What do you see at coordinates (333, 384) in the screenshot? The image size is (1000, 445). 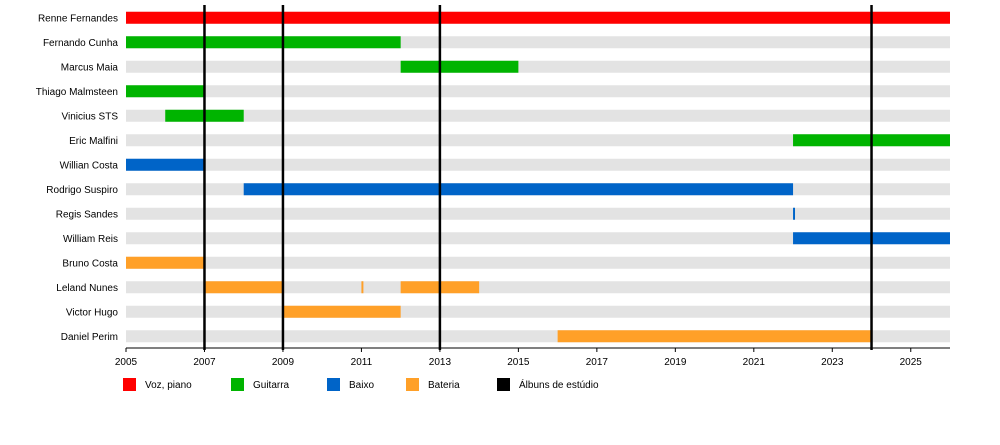 I see `legend-swatch-bass` at bounding box center [333, 384].